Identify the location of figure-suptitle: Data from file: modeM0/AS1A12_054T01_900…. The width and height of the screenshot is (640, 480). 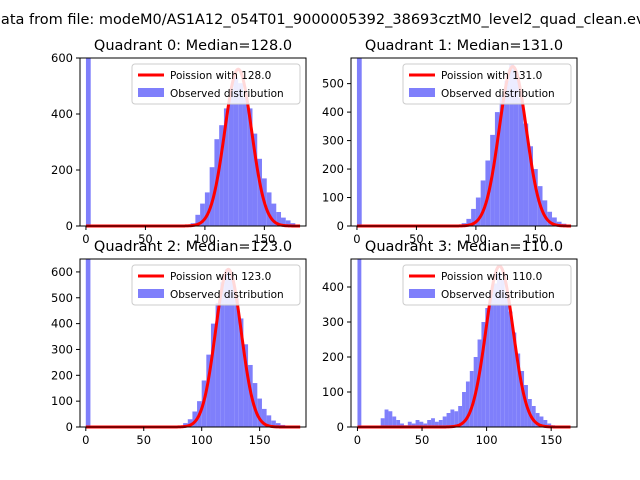
(320, 20).